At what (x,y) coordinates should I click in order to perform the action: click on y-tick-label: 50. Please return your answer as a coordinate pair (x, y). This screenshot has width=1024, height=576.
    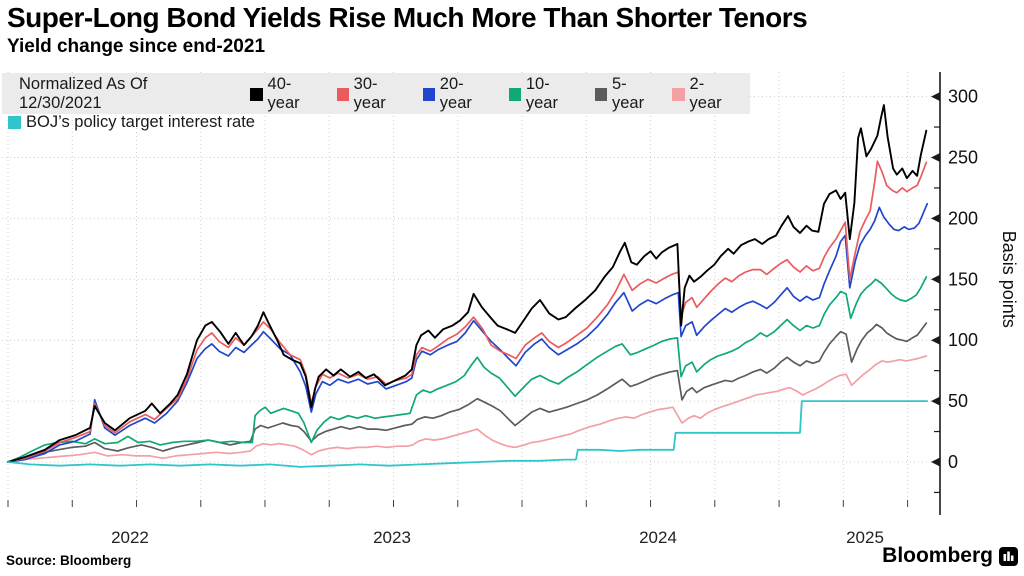
    Looking at the image, I should click on (958, 401).